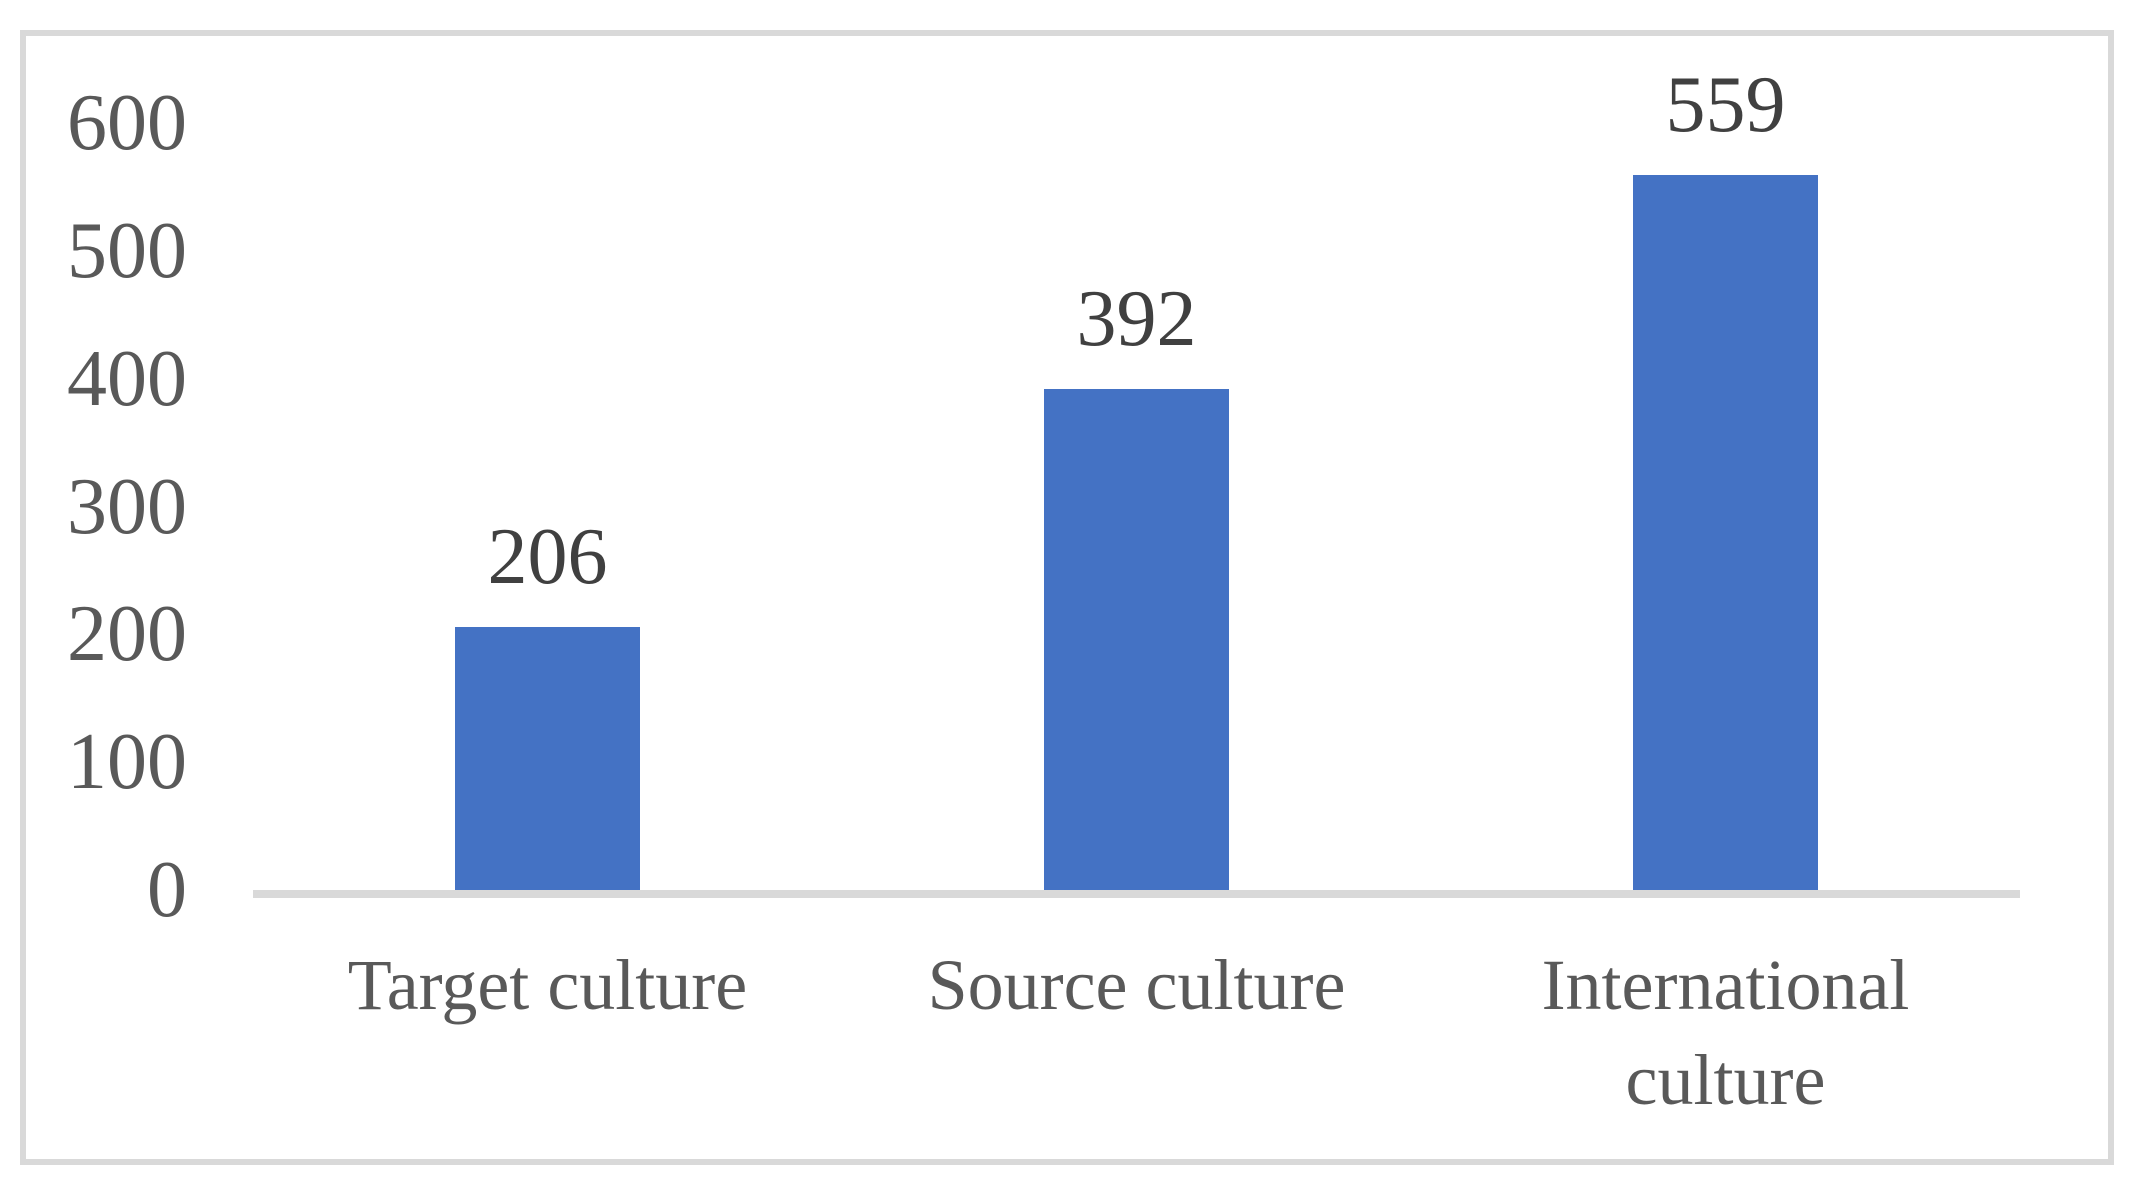 The image size is (2139, 1195). I want to click on y-axis-tick-label: 0, so click(167, 890).